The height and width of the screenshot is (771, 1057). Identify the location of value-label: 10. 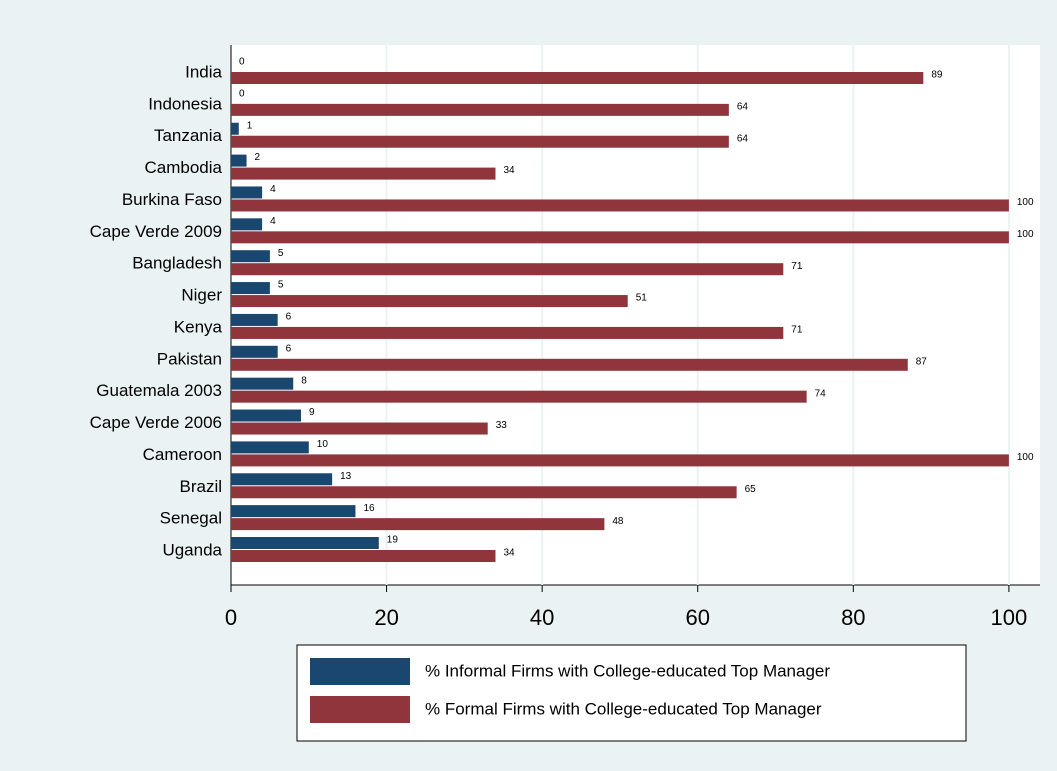
(323, 444).